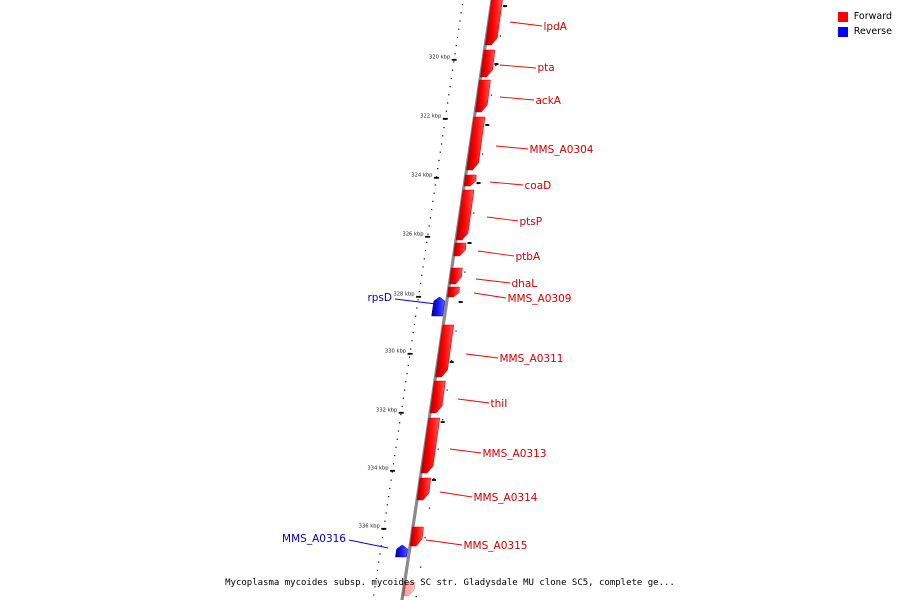  What do you see at coordinates (556, 27) in the screenshot?
I see `gene-label-forward: lpdA` at bounding box center [556, 27].